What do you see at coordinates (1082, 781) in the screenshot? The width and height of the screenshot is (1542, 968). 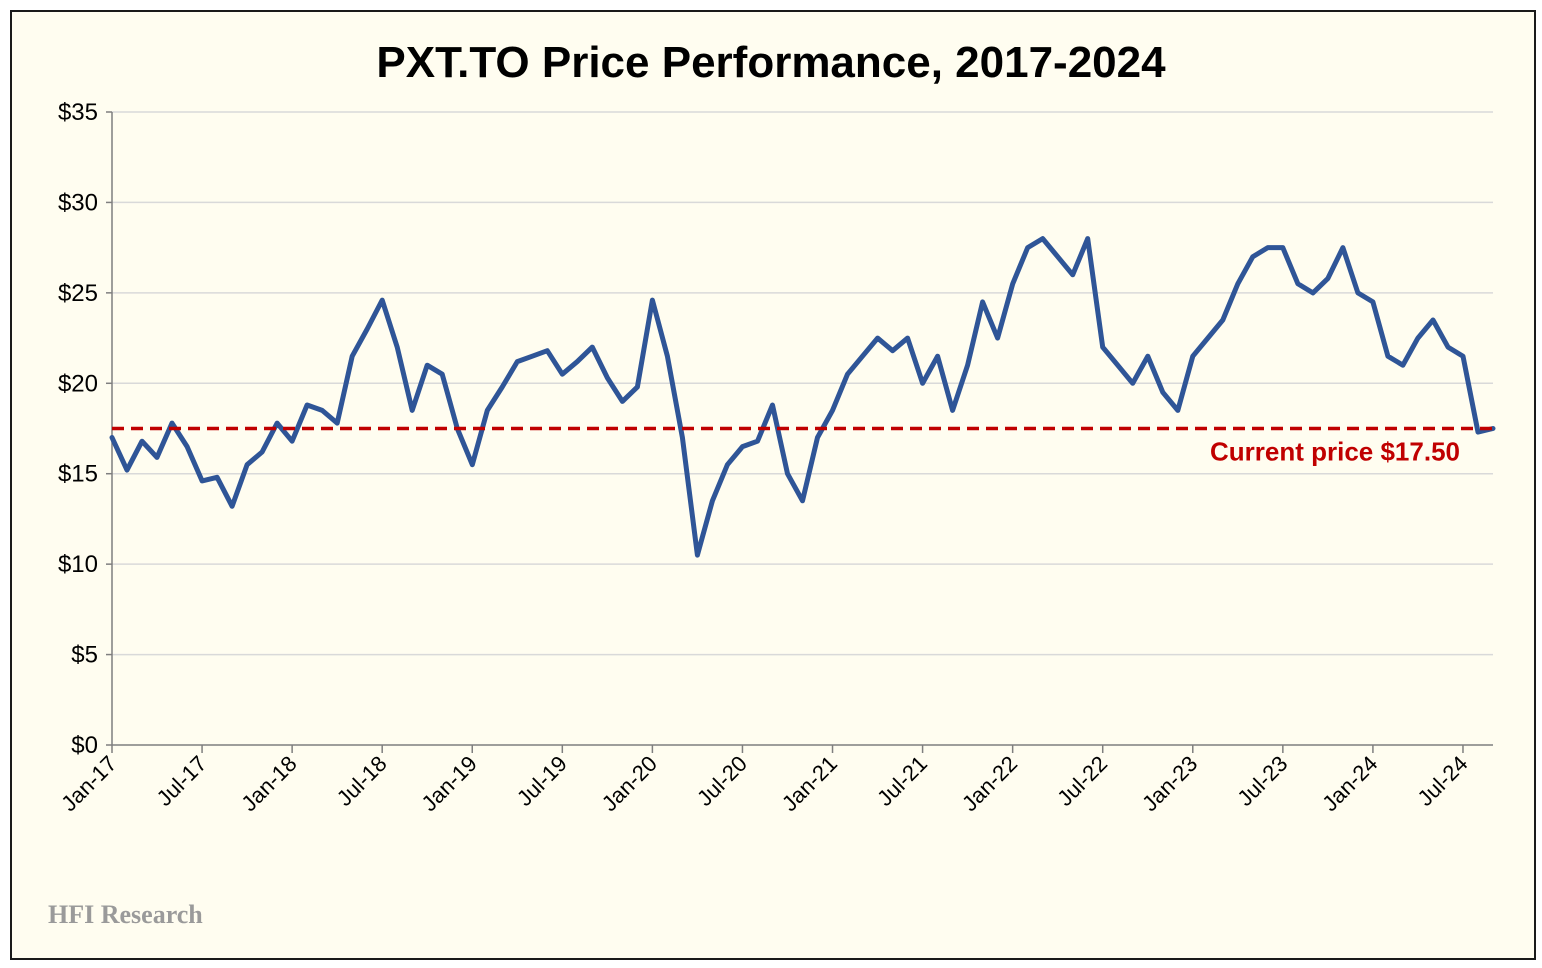 I see `x-tick-label: Jul-22` at bounding box center [1082, 781].